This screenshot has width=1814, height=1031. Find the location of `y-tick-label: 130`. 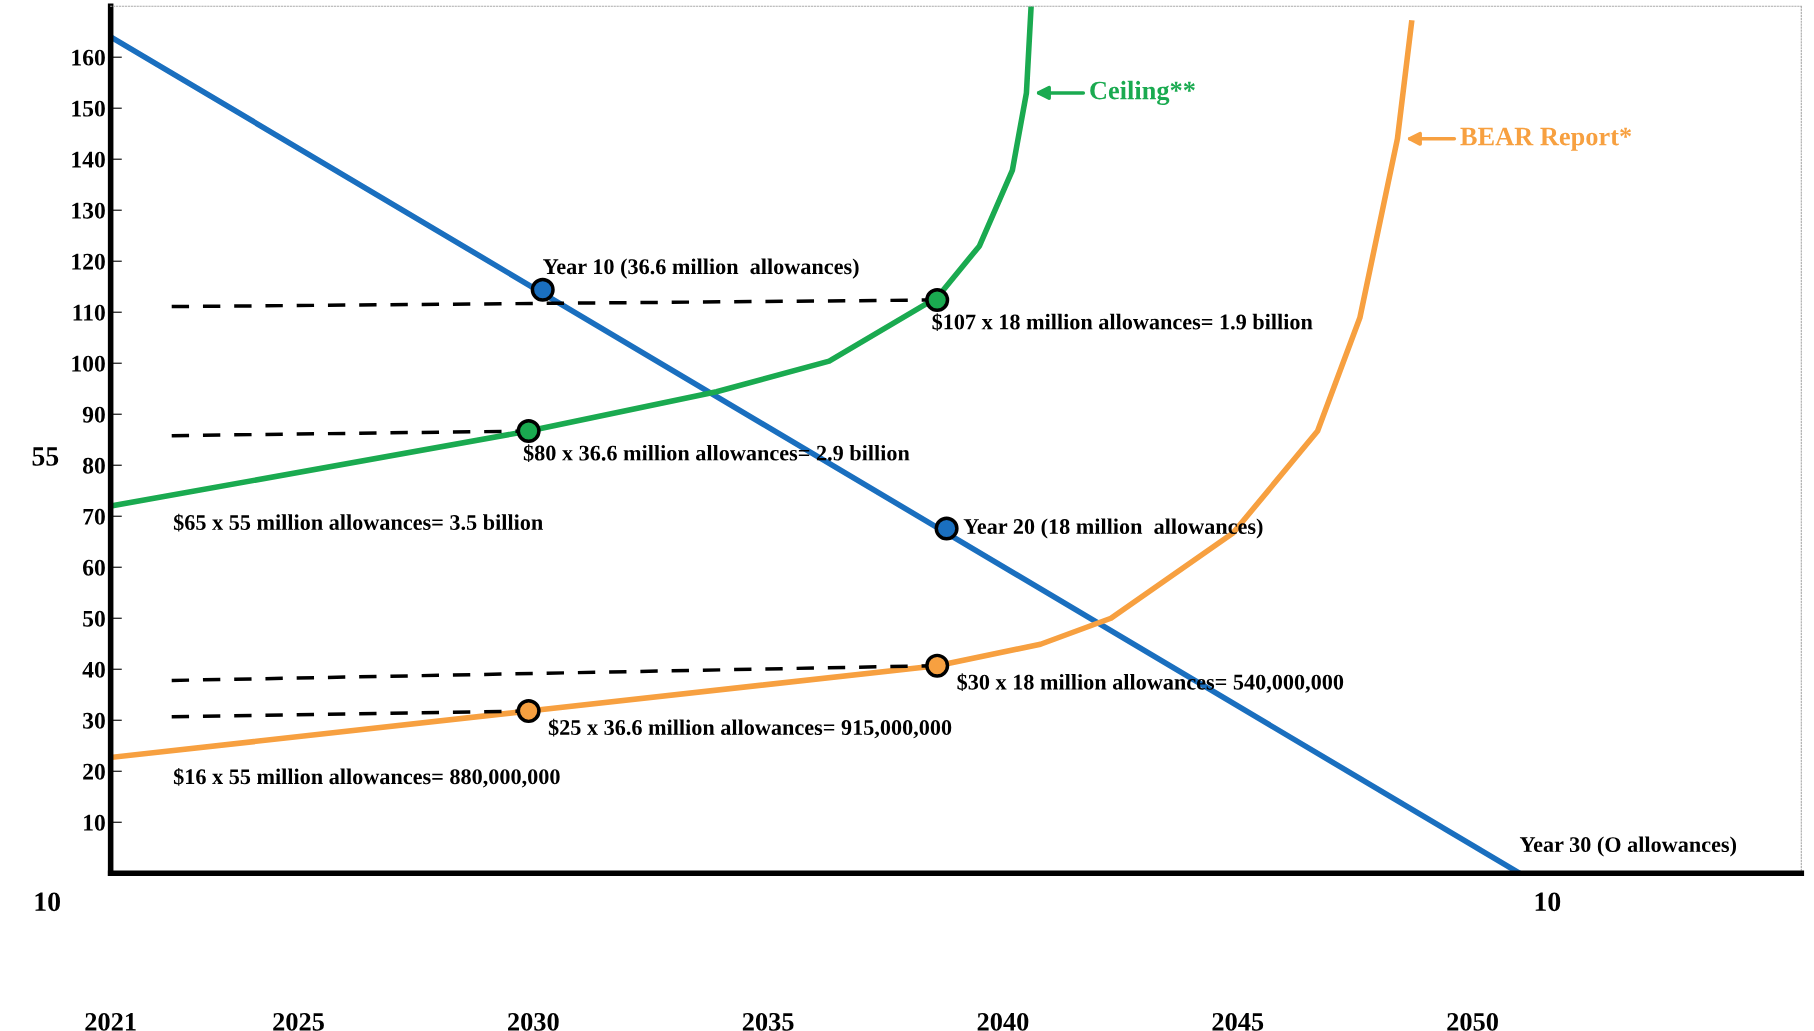

y-tick-label: 130 is located at coordinates (88, 210).